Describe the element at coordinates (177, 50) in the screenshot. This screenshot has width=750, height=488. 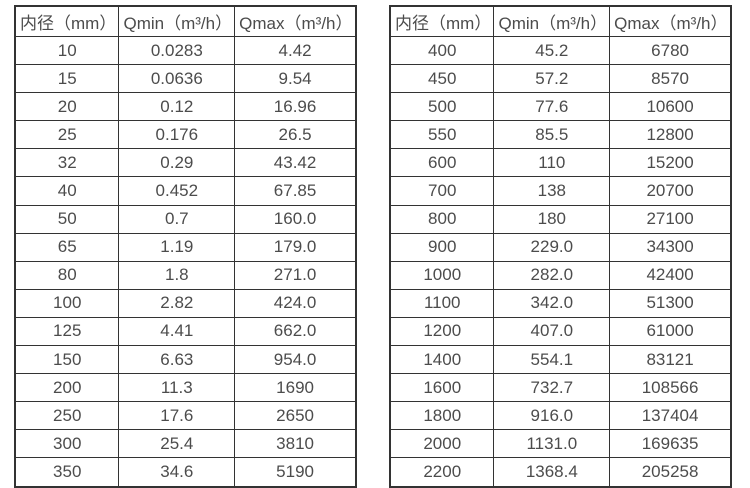
I see `table-cell: 0.0283` at that location.